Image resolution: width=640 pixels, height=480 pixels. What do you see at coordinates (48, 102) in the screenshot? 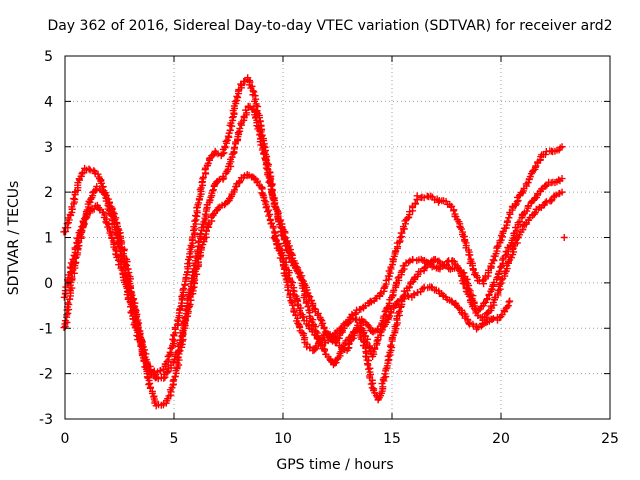
I see `y-tick-label: 4` at bounding box center [48, 102].